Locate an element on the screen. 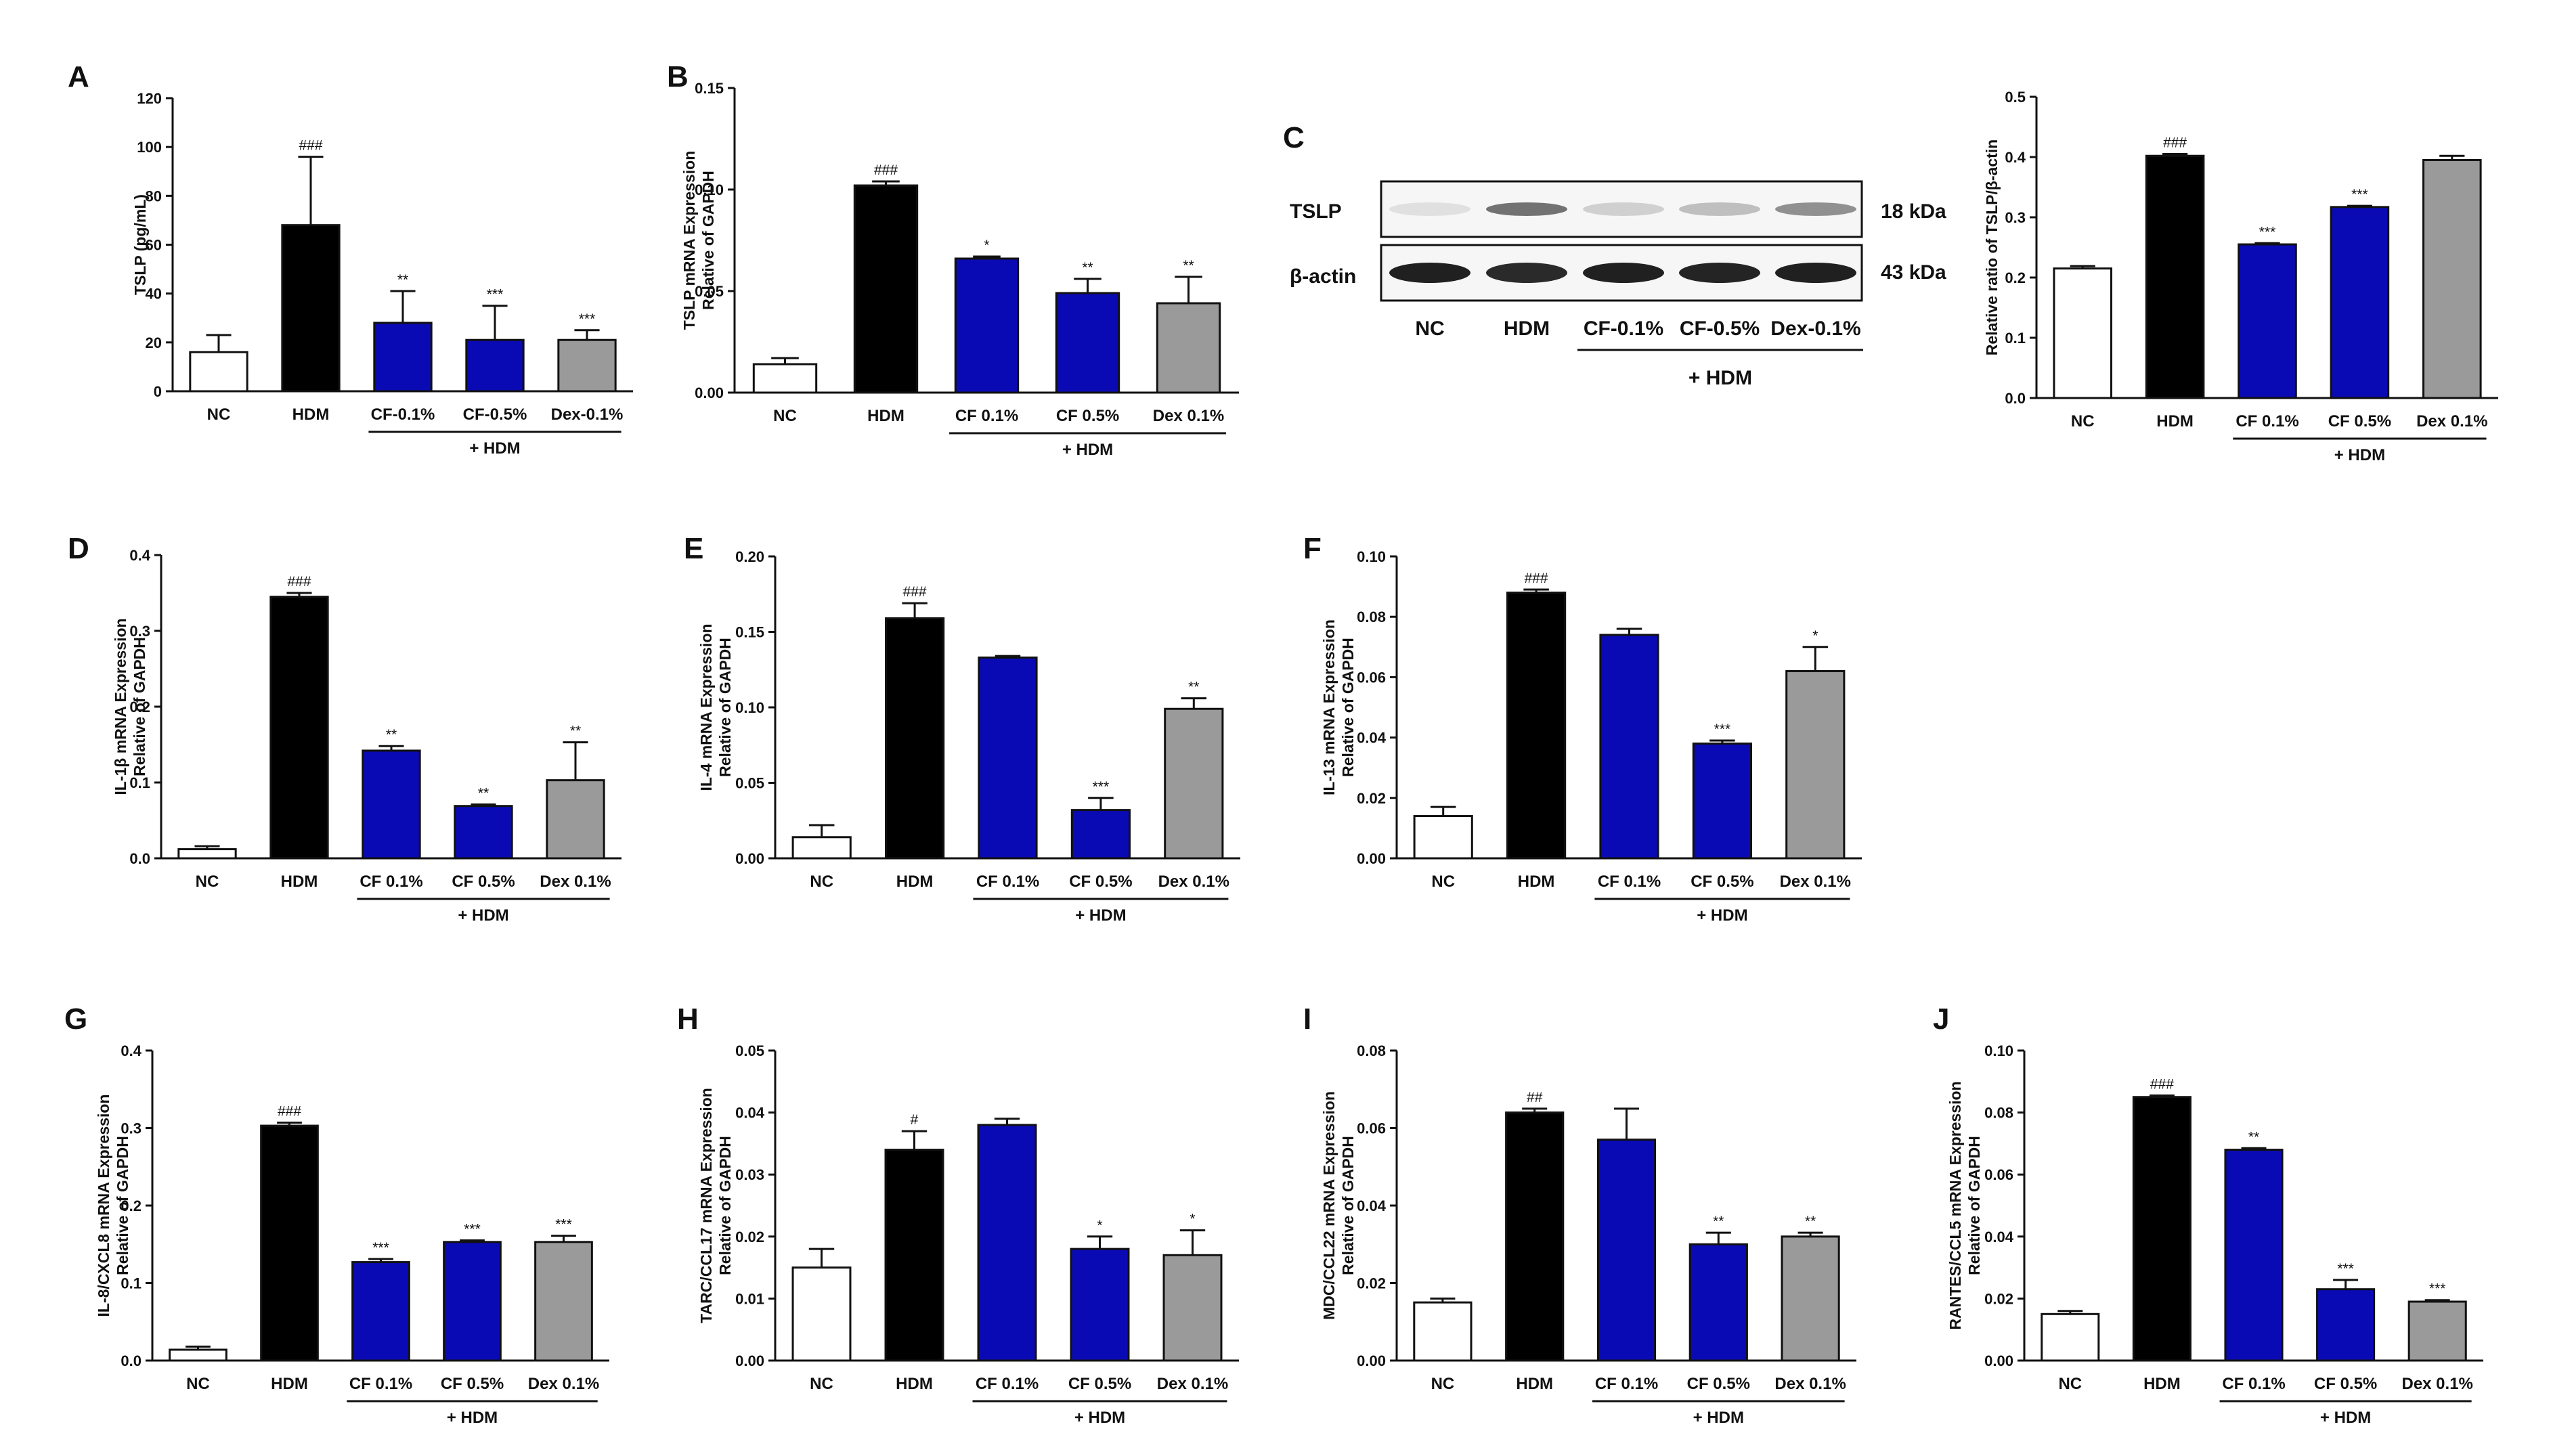 The height and width of the screenshot is (1456, 2551). y-axis-label-line: IL-4 mRNA Expression is located at coordinates (706, 707).